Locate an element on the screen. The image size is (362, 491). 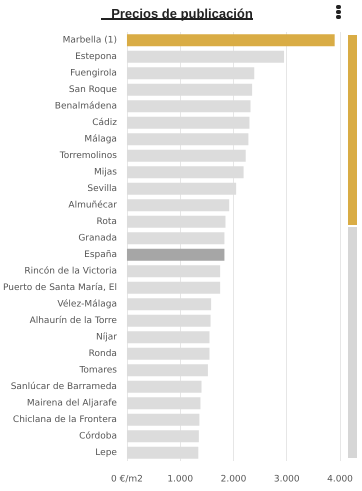
x-tick-label: 2.000 is located at coordinates (233, 479).